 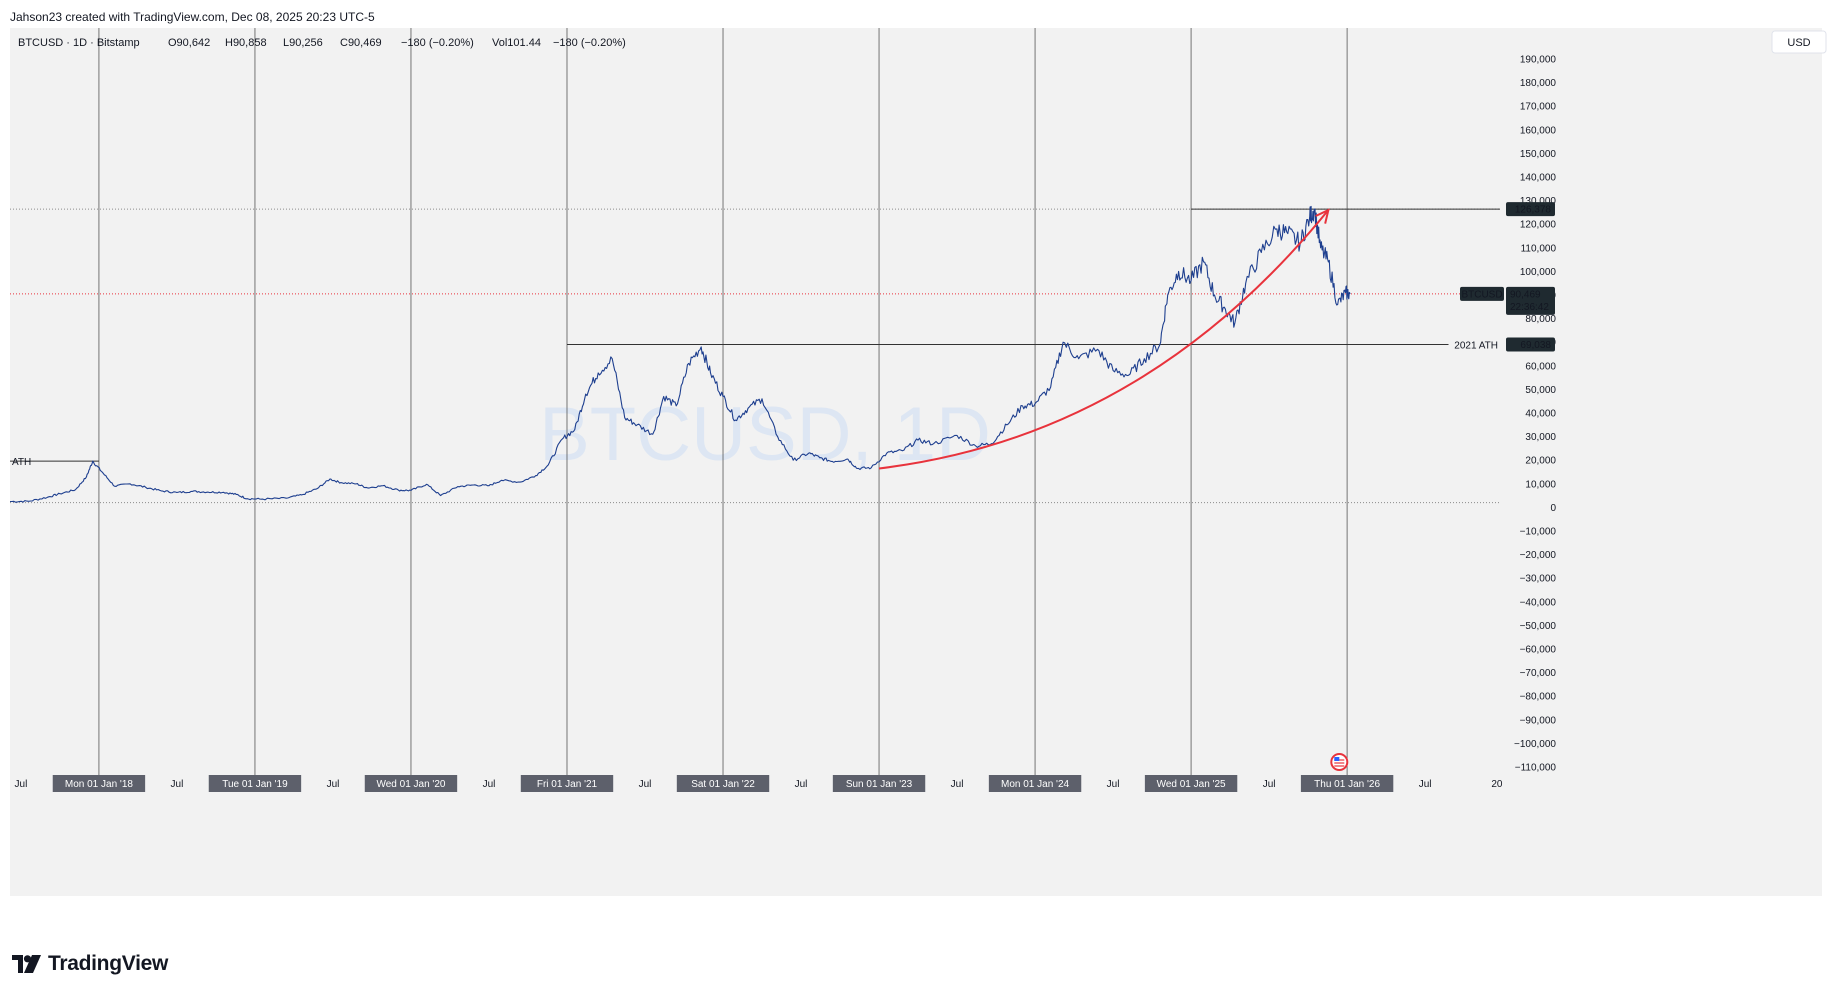 I want to click on time-axis-date-label: Wed 01 Jan '25, so click(x=1191, y=784).